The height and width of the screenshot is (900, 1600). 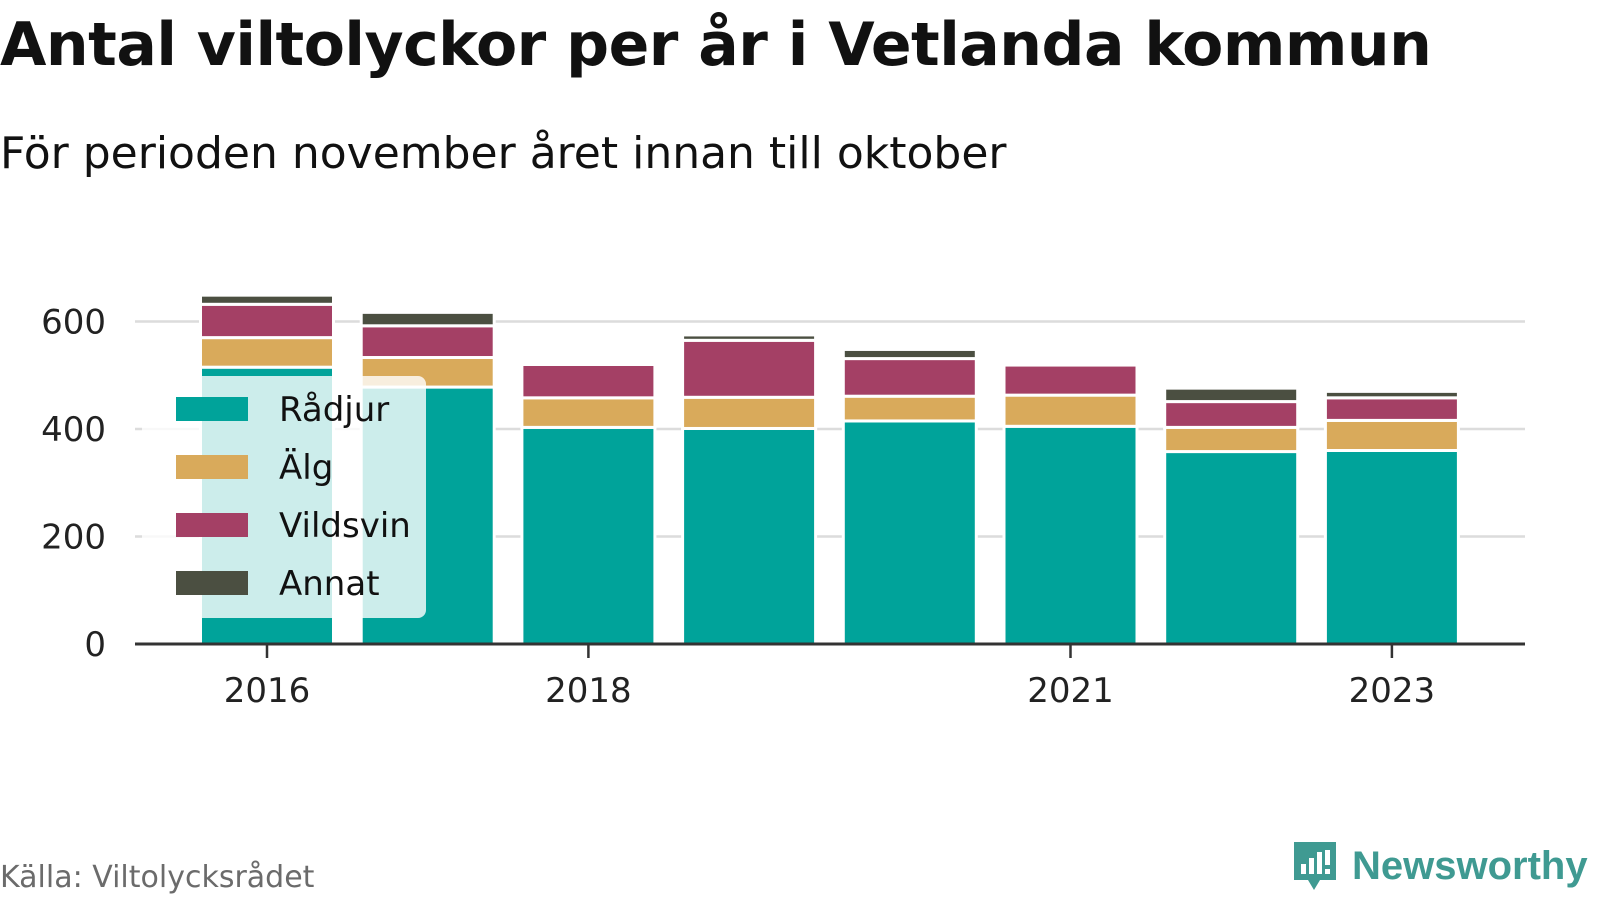 I want to click on x-tick-label: 2018, so click(x=588, y=691).